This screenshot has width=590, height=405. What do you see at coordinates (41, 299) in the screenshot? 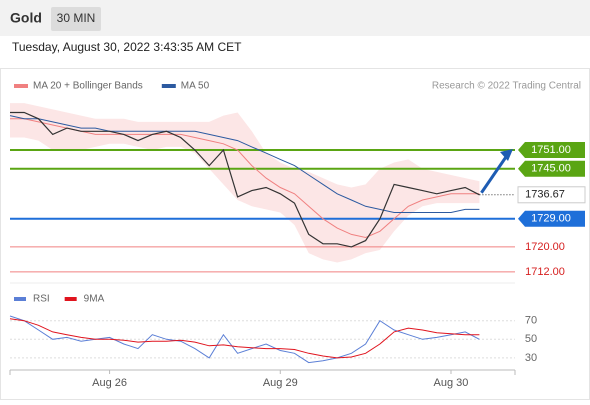
I see `legend-label: RSI` at bounding box center [41, 299].